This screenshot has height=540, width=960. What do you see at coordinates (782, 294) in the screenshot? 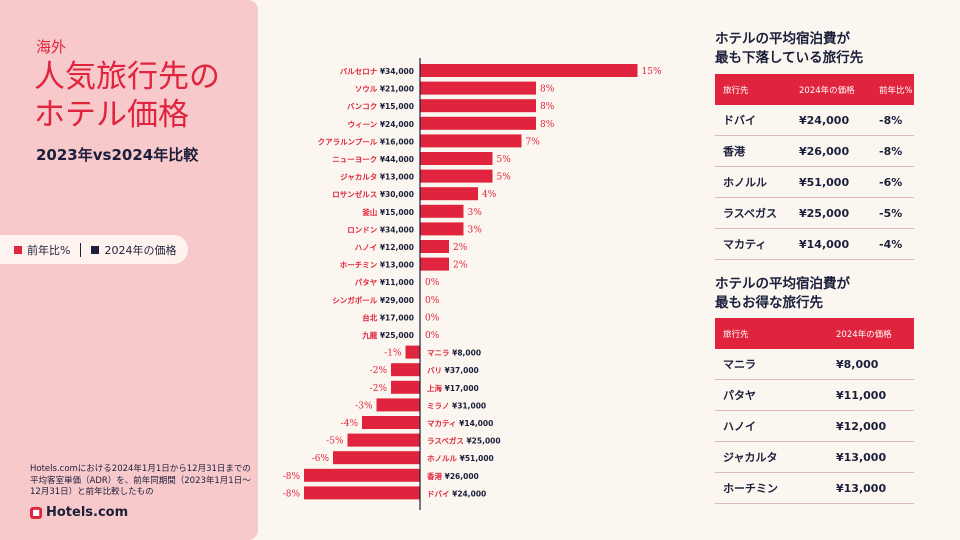
I see `table-value-title: ホテルの平均宿泊費が 最もお得な旅行先` at bounding box center [782, 294].